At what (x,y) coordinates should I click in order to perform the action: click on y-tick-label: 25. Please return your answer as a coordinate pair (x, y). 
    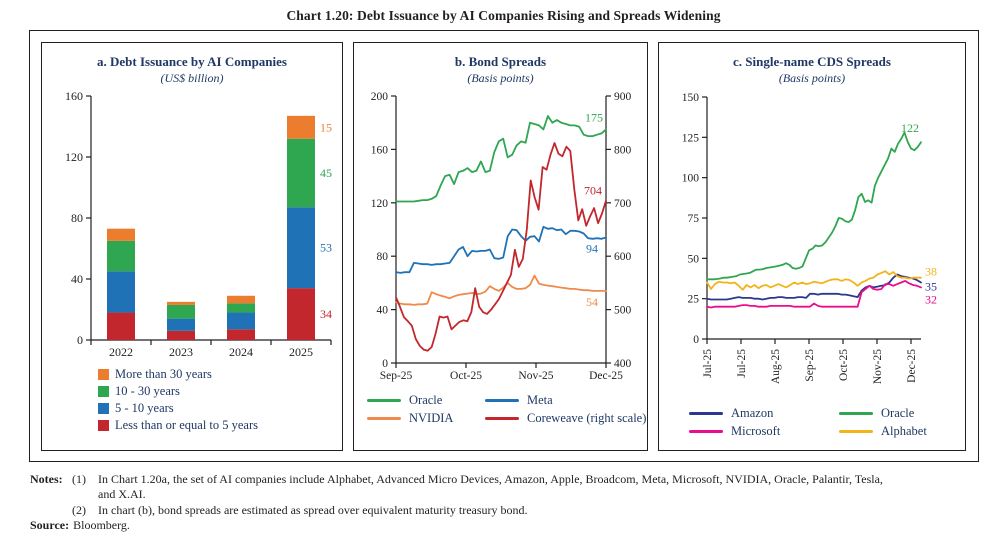
    Looking at the image, I should click on (694, 300).